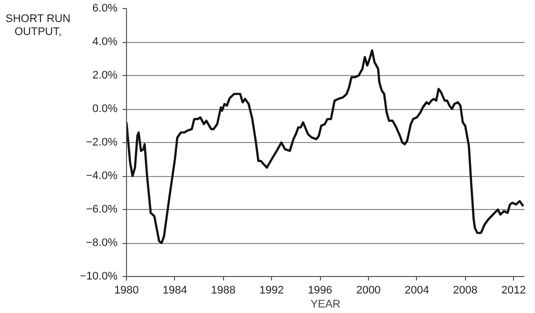 The image size is (535, 313). What do you see at coordinates (105, 42) in the screenshot?
I see `y-tick-label: 4.0%` at bounding box center [105, 42].